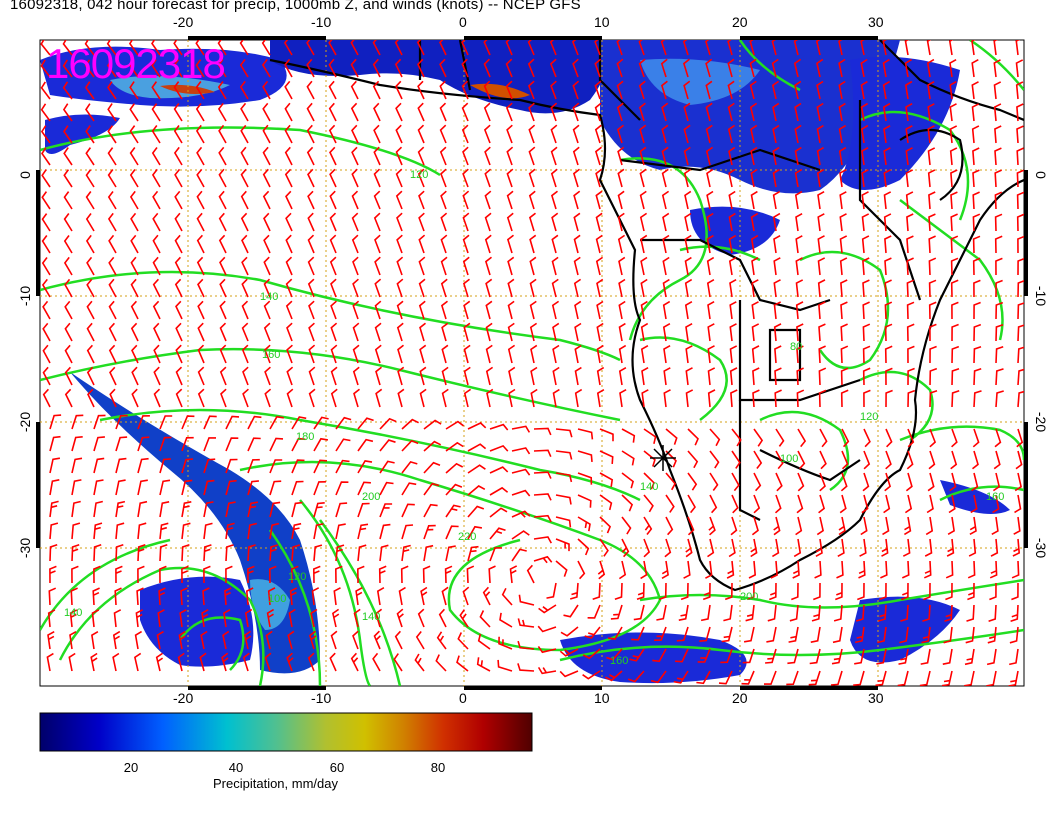  Describe the element at coordinates (277, 599) in the screenshot. I see `contour-label: 100` at that location.